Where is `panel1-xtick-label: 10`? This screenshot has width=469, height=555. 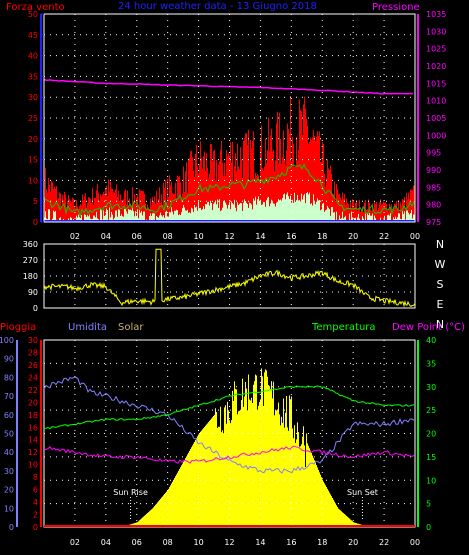
panel1-xtick-label: 10 is located at coordinates (198, 236).